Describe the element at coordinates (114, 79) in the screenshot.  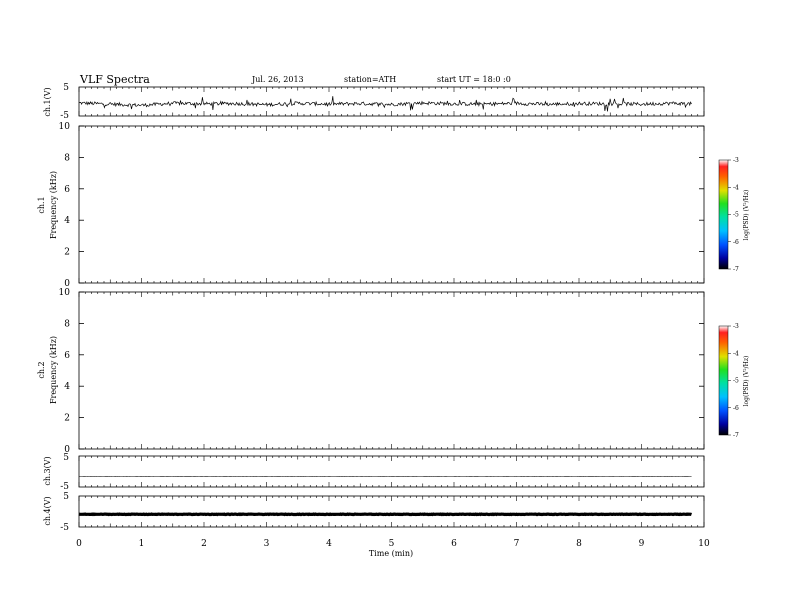
I see `figure-title: VLF Spectra` at that location.